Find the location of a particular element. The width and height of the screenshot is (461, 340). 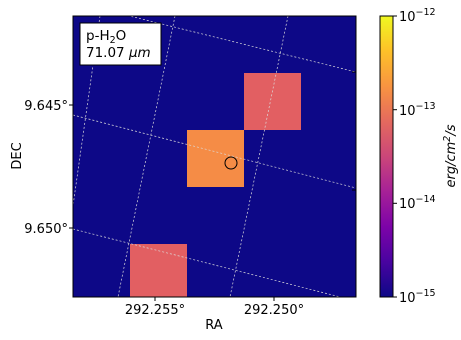

colorbar-label-base: erg/cm is located at coordinates (451, 165).